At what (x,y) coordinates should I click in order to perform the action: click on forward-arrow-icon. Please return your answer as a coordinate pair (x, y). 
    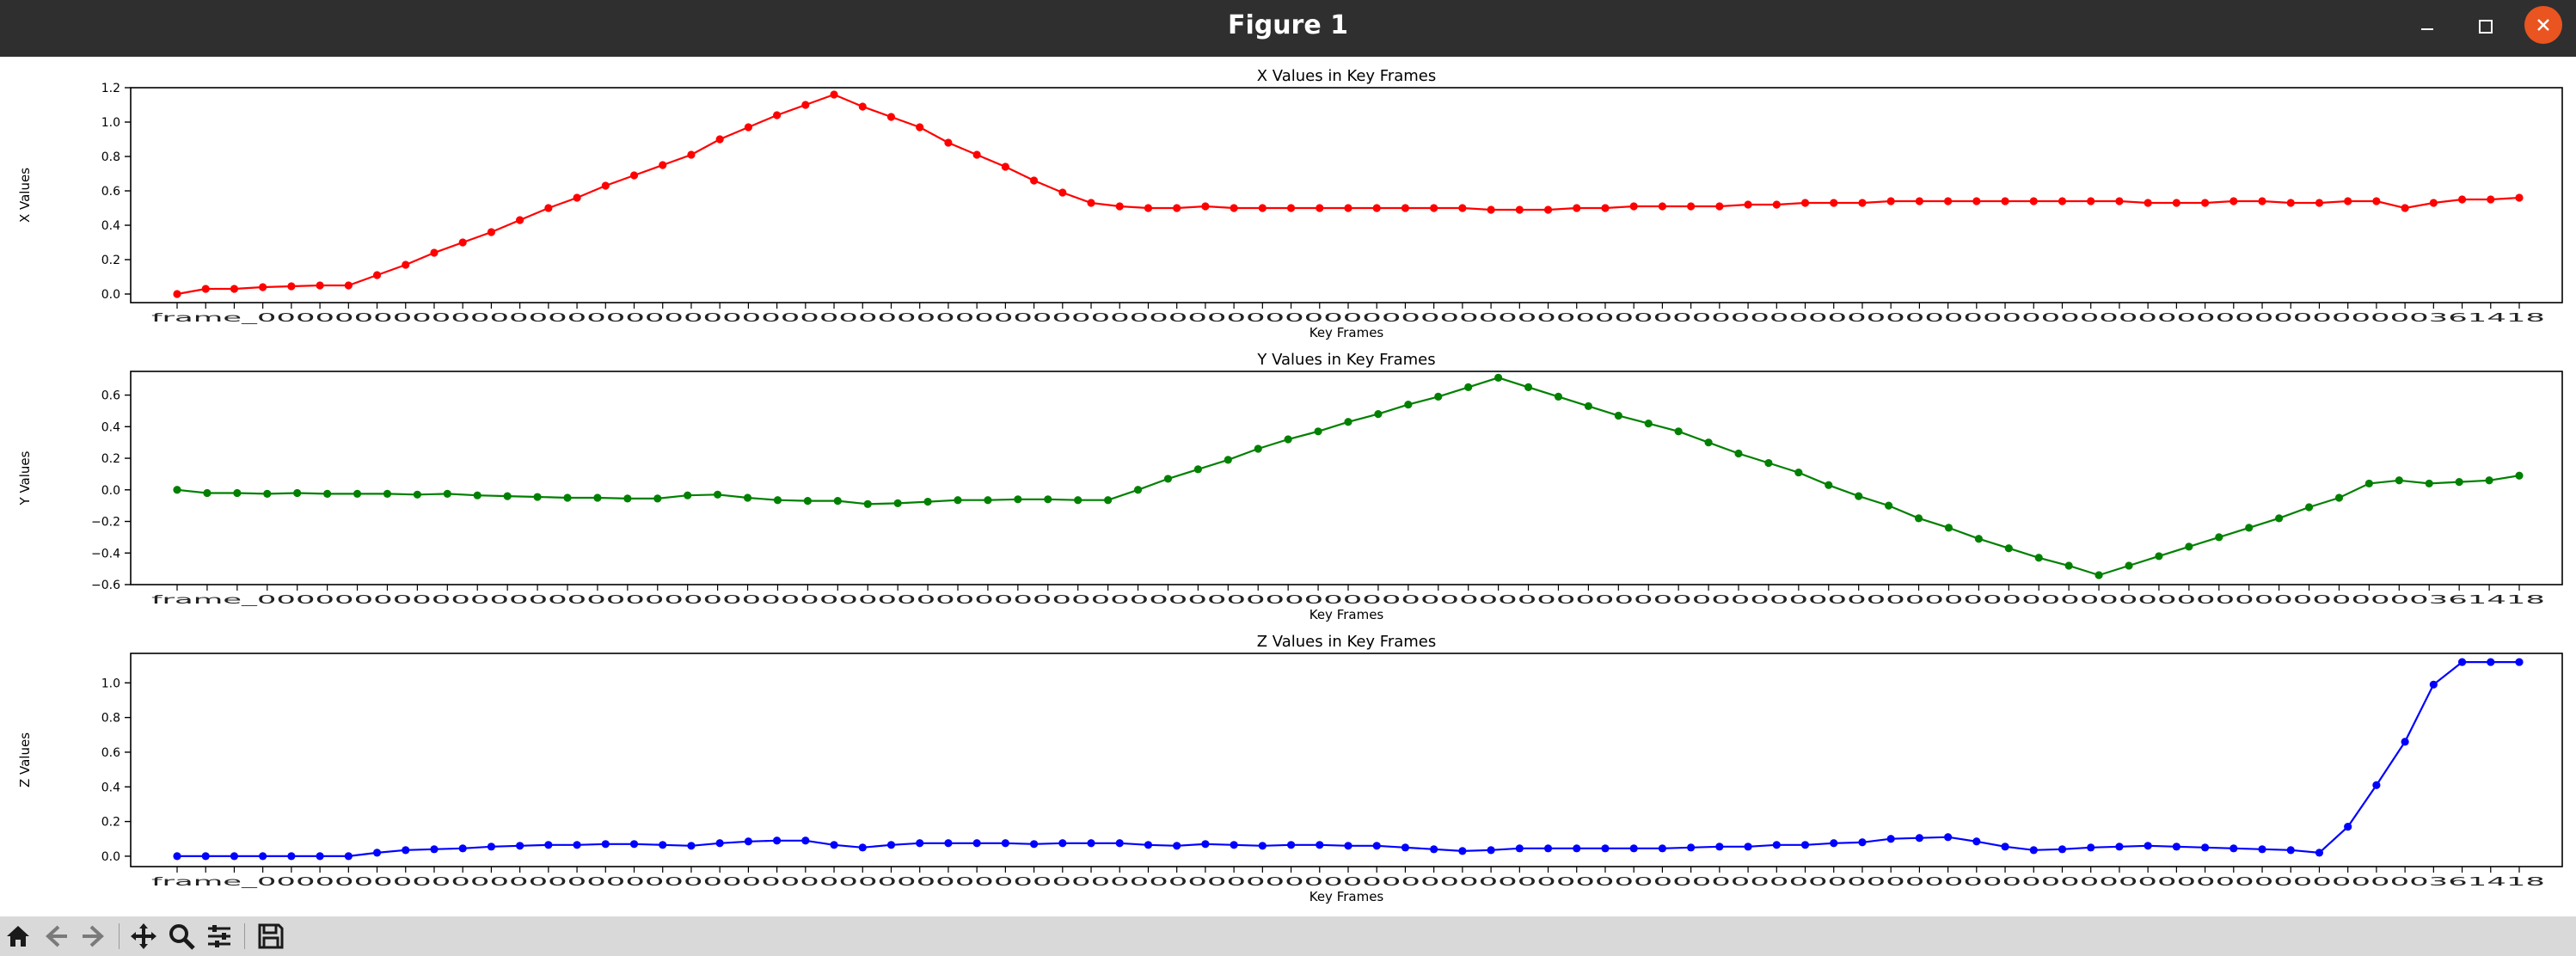
    Looking at the image, I should click on (93, 937).